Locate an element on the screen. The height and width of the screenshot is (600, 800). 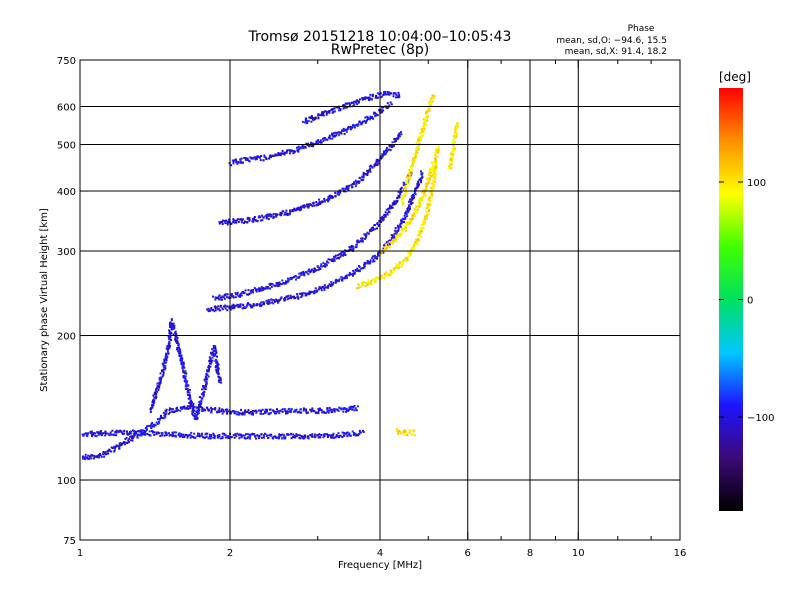
y-tick-label: 75 is located at coordinates (69, 541).